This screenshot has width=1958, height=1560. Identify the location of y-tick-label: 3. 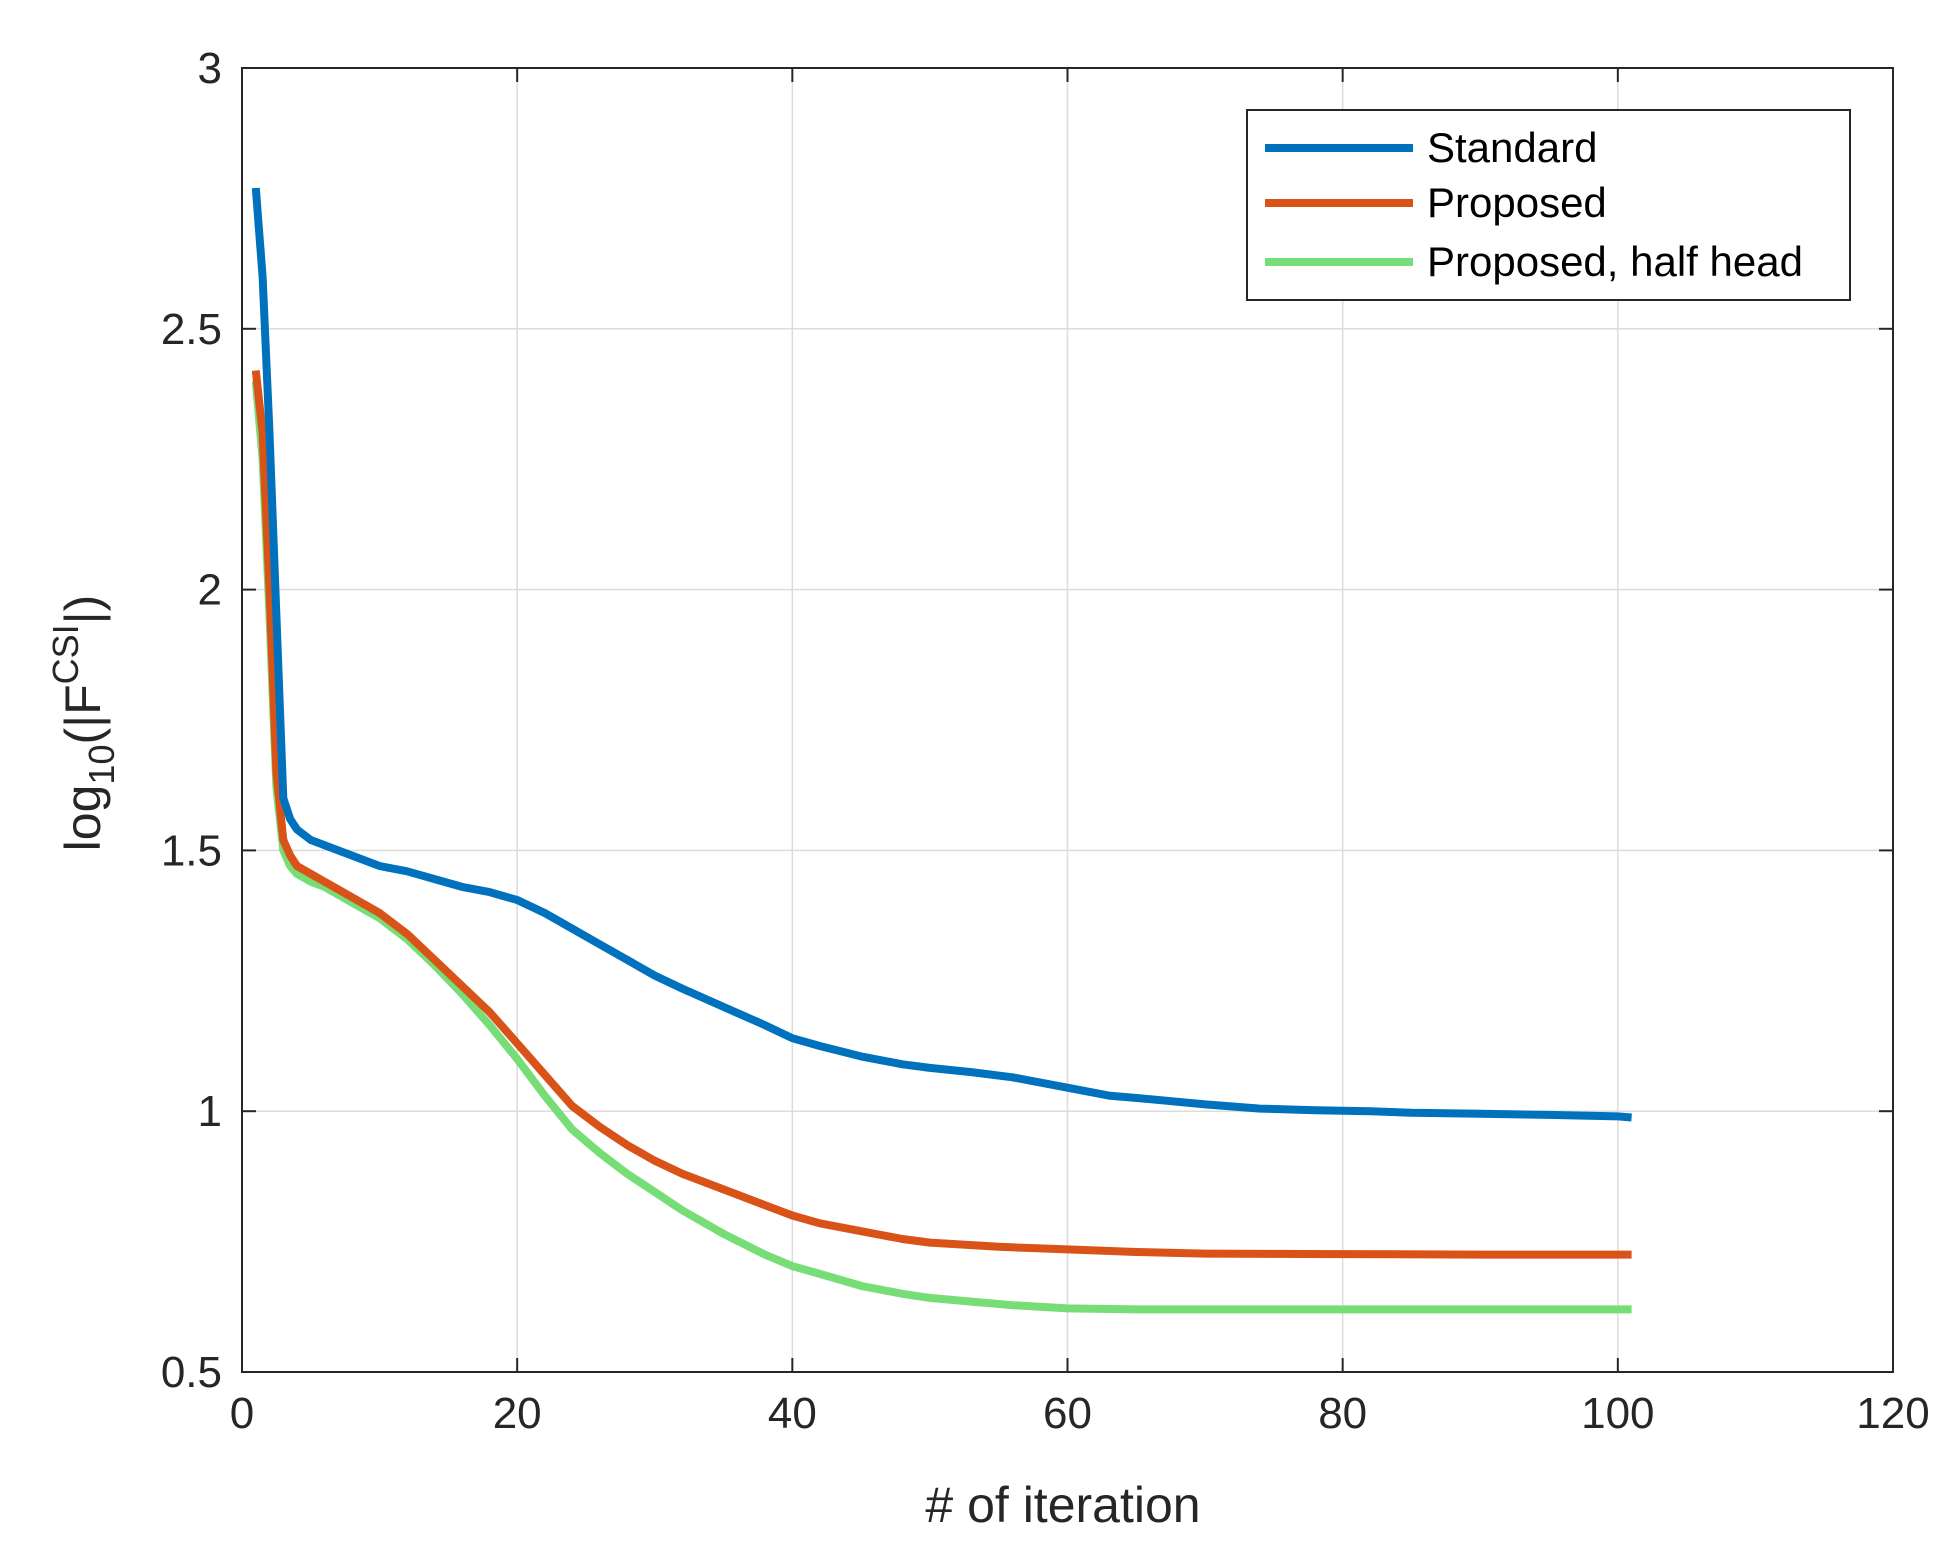
(210, 68).